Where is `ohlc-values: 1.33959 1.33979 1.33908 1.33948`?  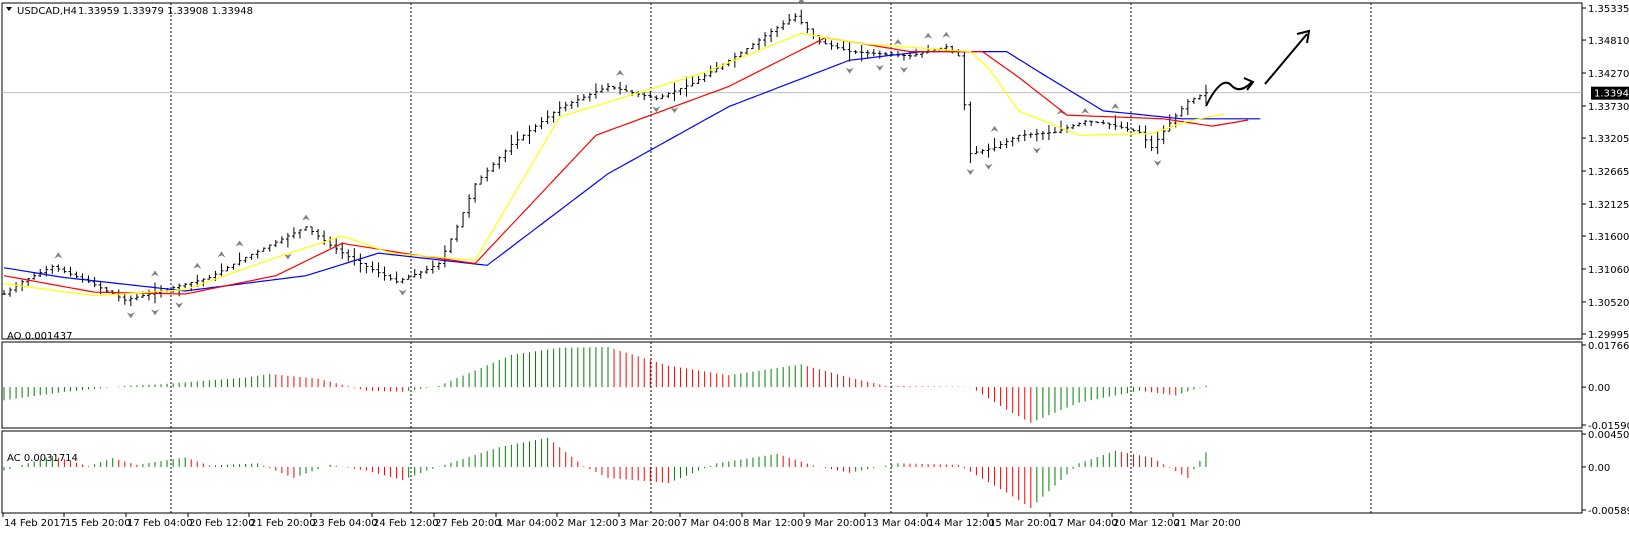
ohlc-values: 1.33959 1.33979 1.33908 1.33948 is located at coordinates (165, 11).